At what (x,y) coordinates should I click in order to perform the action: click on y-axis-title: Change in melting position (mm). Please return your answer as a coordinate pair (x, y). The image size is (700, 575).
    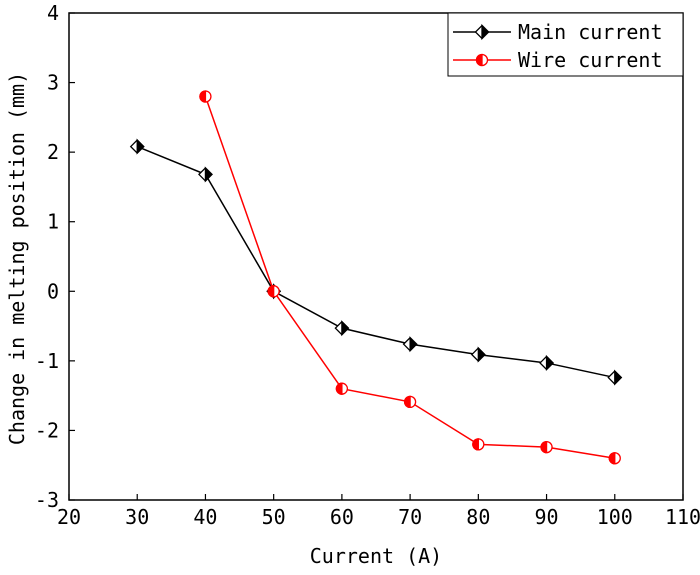
    Looking at the image, I should click on (17, 258).